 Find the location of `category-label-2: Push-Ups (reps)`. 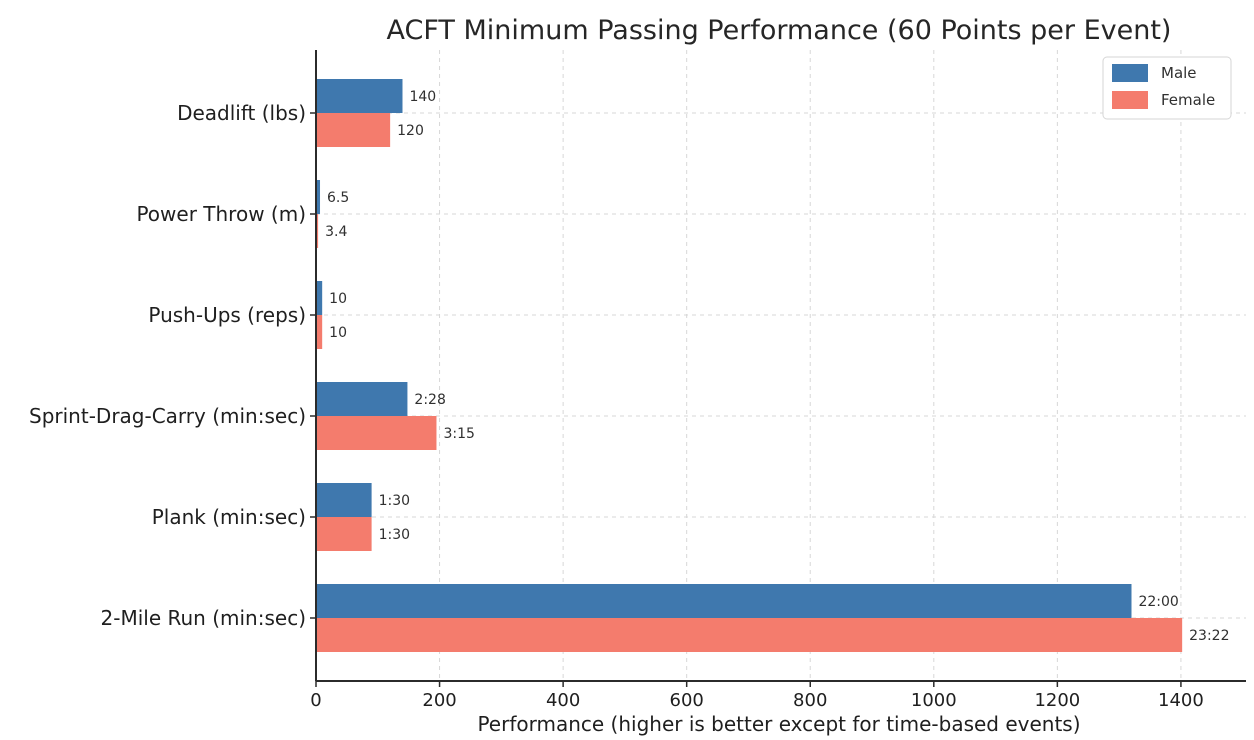

category-label-2: Push-Ups (reps) is located at coordinates (227, 315).